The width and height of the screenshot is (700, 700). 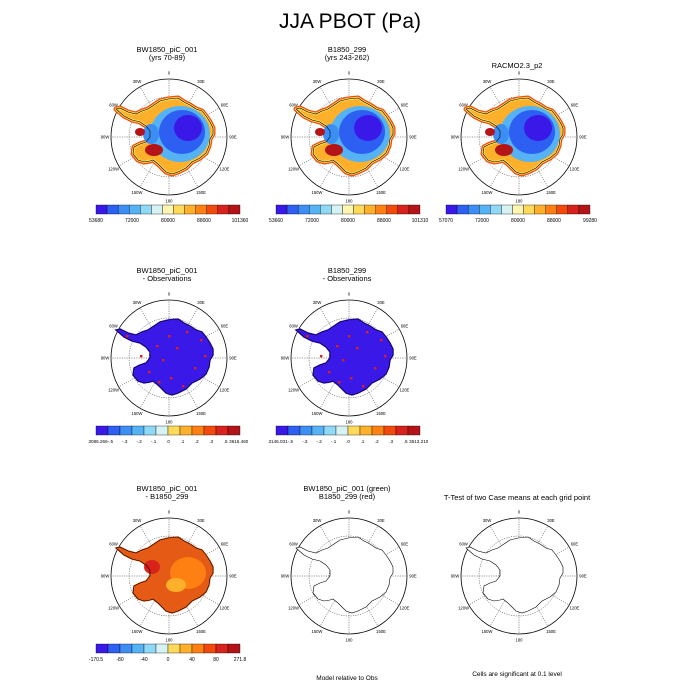 What do you see at coordinates (490, 132) in the screenshot?
I see `ronne-ice-shelf` at bounding box center [490, 132].